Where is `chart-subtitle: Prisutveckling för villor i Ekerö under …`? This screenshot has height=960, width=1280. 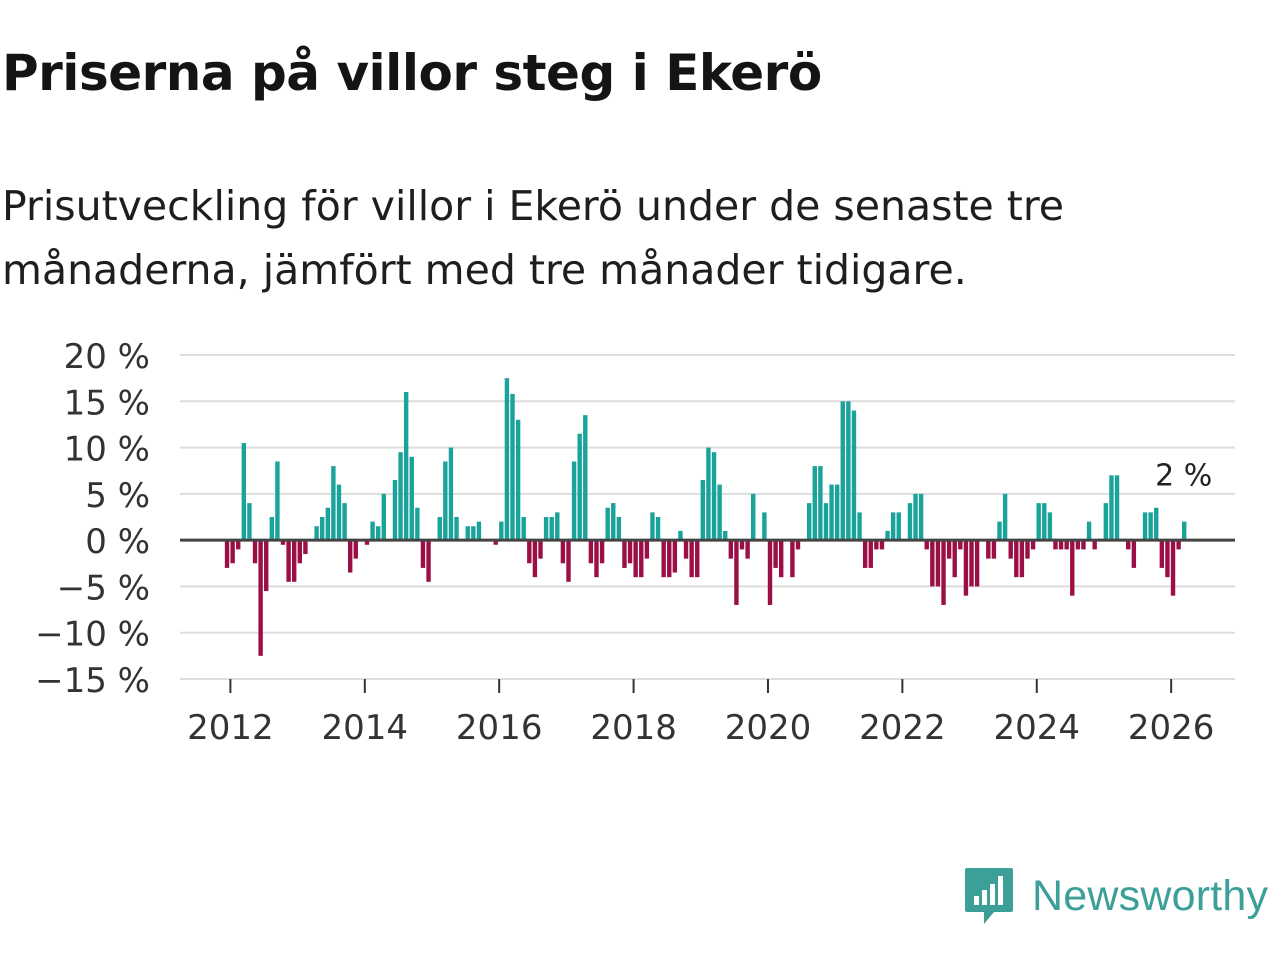 chart-subtitle: Prisutveckling för villor i Ekerö under … is located at coordinates (533, 238).